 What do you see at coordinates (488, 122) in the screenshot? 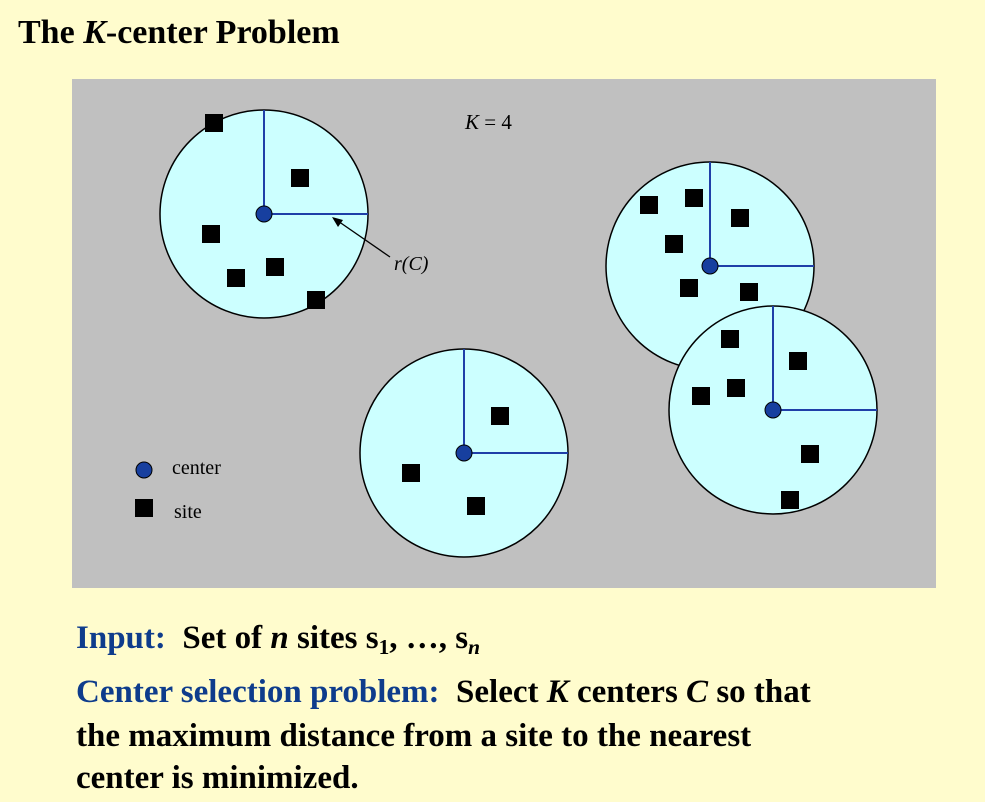
I see `k-value-label: K = 4` at bounding box center [488, 122].